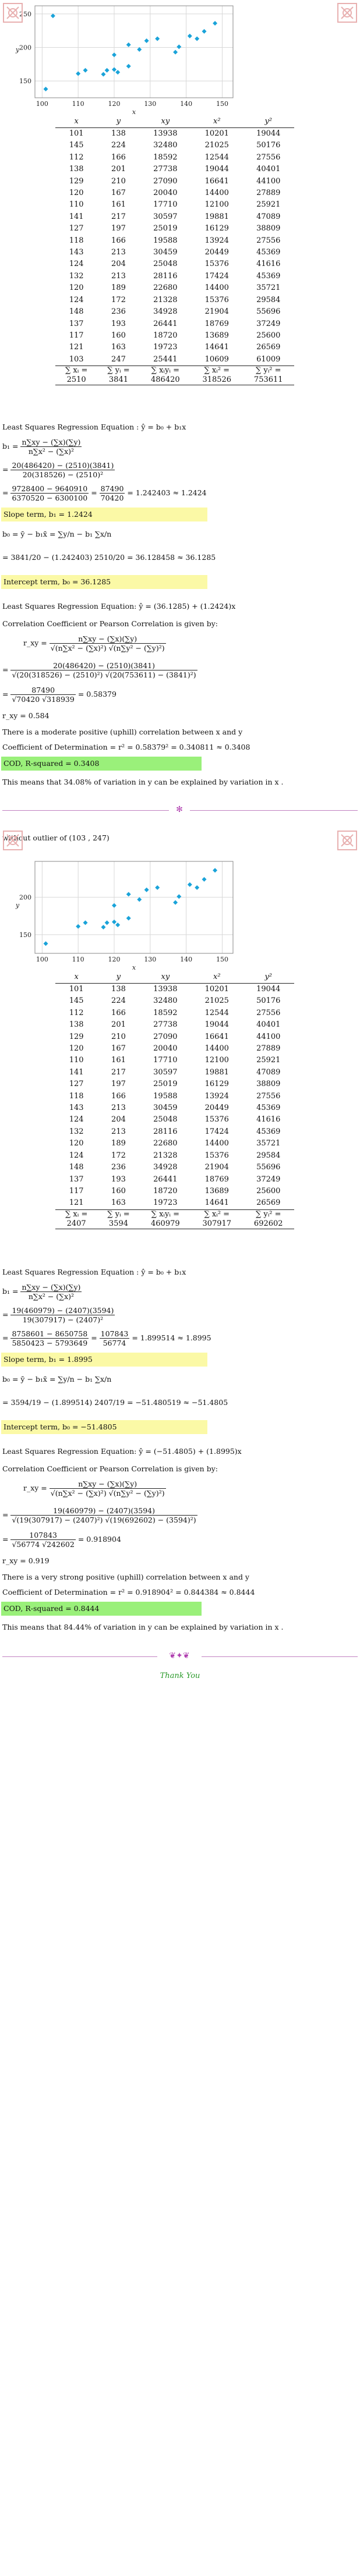 This screenshot has height=2576, width=360. Describe the element at coordinates (118, 205) in the screenshot. I see `table-cell: 161` at that location.